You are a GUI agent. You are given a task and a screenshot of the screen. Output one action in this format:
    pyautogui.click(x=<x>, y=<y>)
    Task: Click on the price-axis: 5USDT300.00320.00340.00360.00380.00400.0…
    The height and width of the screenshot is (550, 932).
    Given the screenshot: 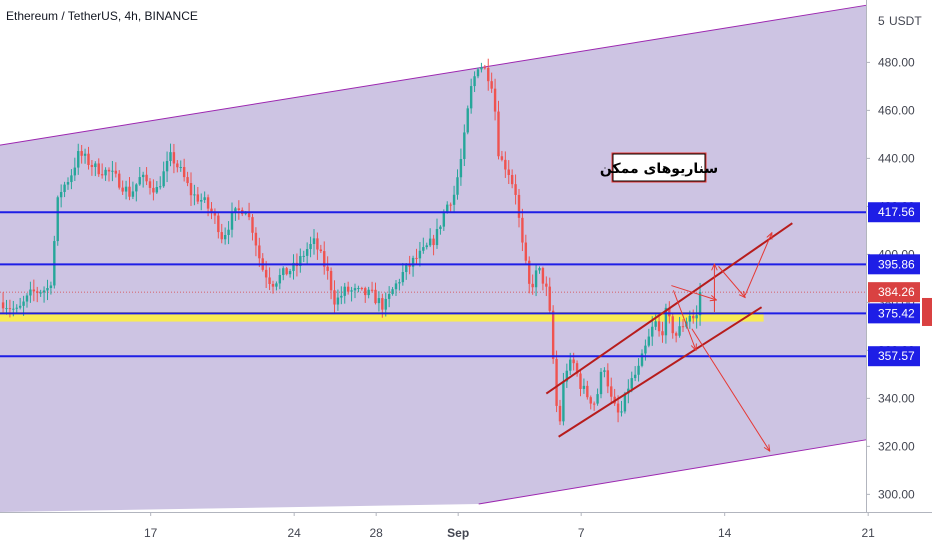 What is the action you would take?
    pyautogui.click(x=899, y=275)
    